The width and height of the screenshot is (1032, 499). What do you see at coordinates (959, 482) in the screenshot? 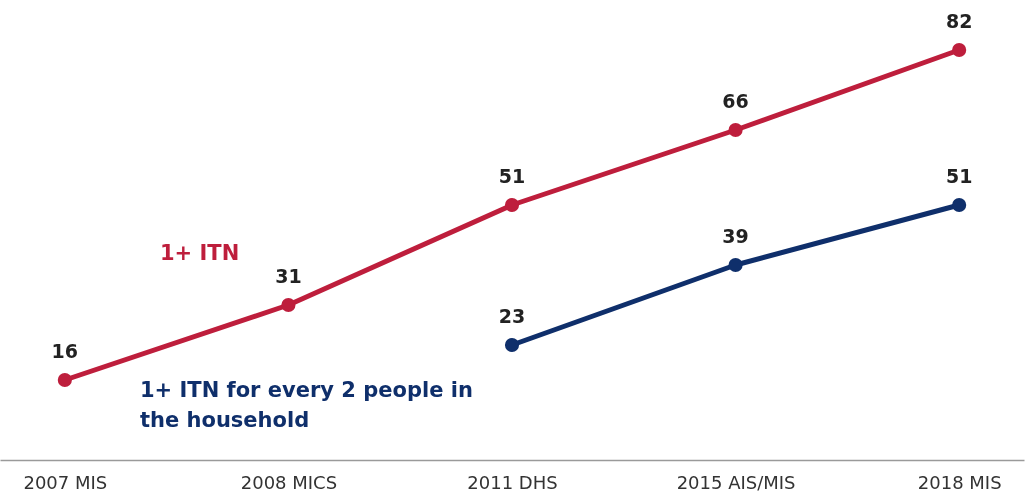
I see `x-tick-label: 2018 MIS` at bounding box center [959, 482].